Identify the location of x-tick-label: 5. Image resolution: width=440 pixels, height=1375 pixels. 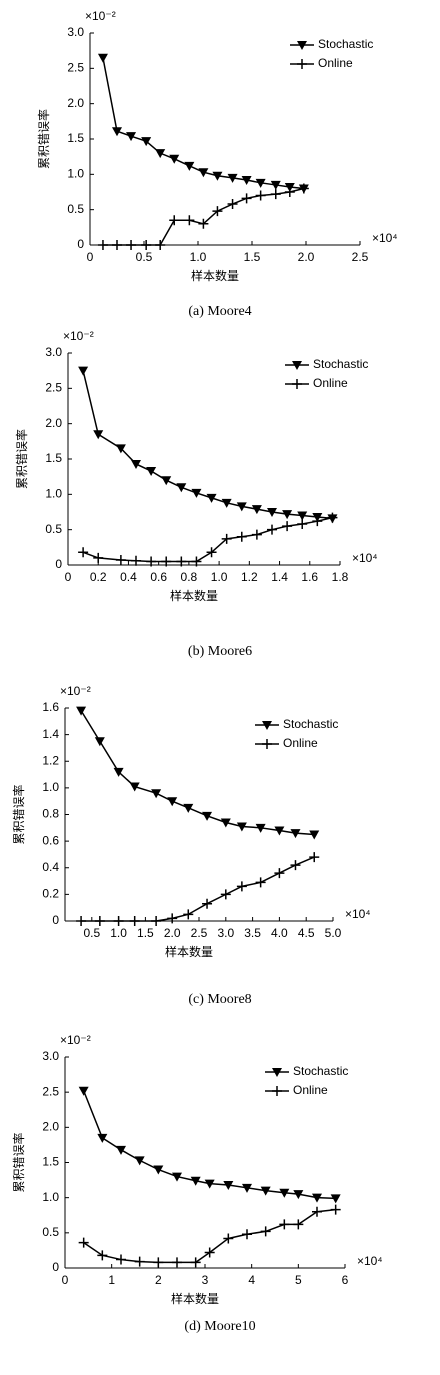
(298, 1280).